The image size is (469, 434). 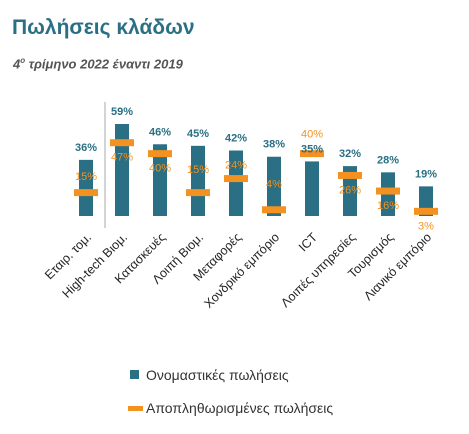 I want to click on legend-swatch-nominal, so click(x=134, y=374).